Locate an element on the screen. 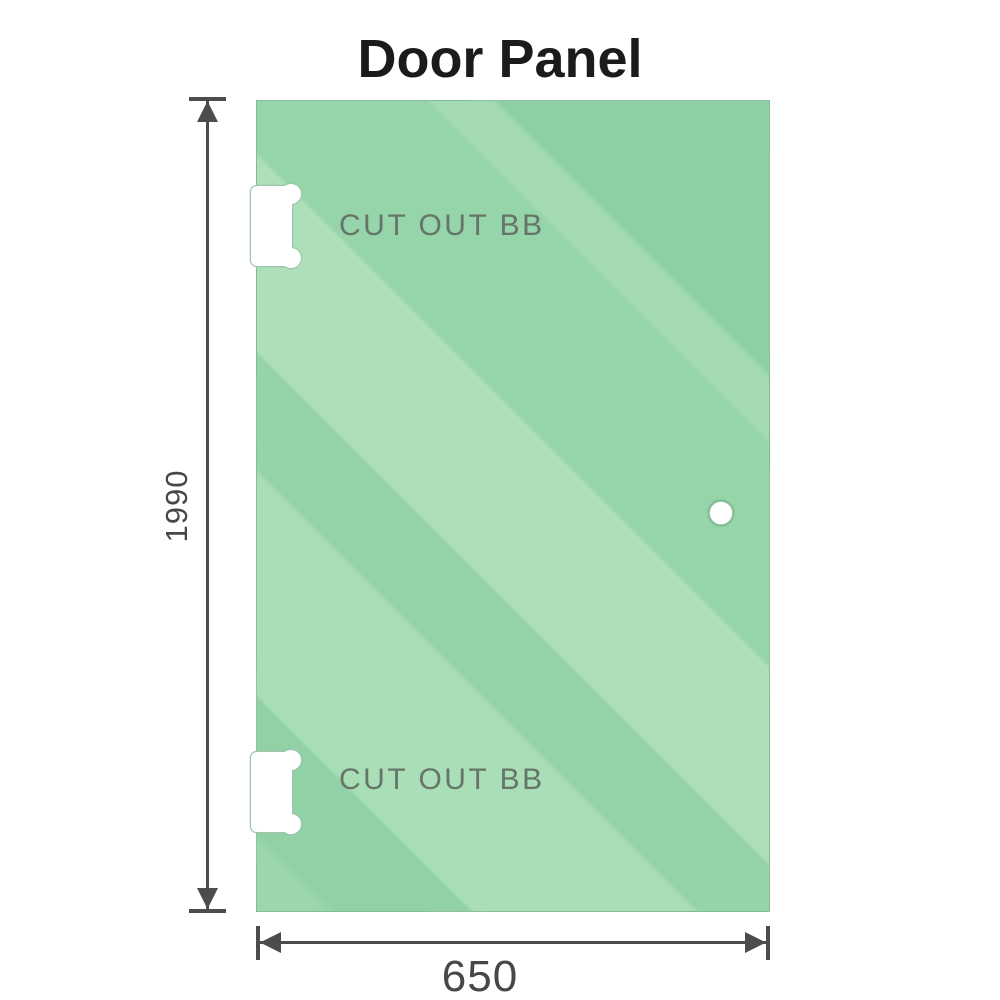  width-dimension-label: 650 is located at coordinates (480, 976).